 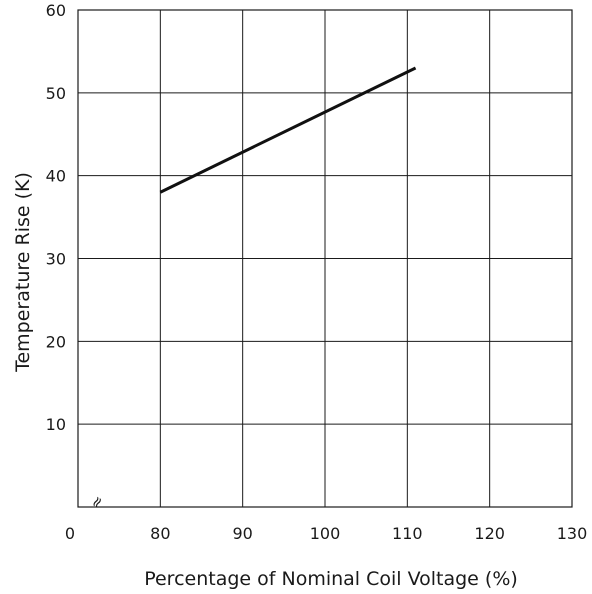 I want to click on y-tick-label-20: 20, so click(x=56, y=341).